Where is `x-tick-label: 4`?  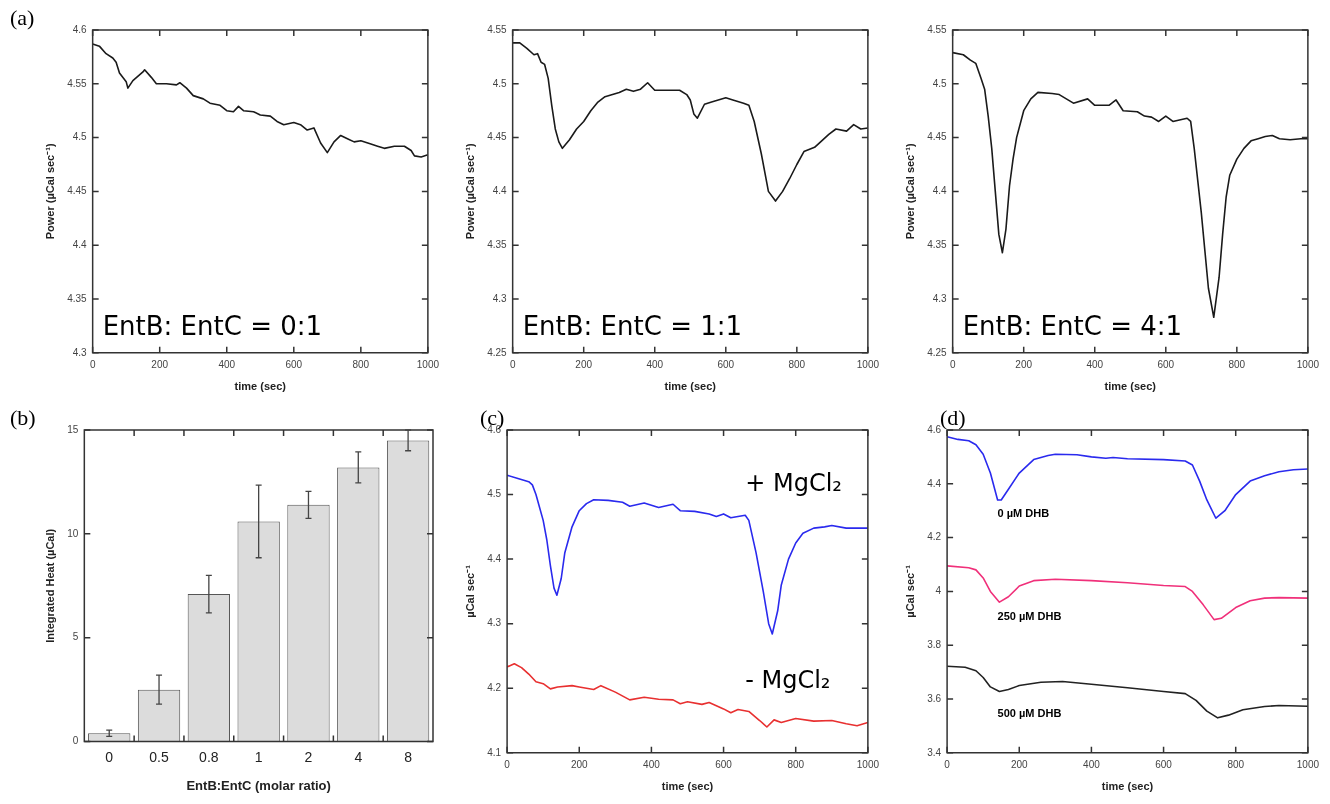 x-tick-label: 4 is located at coordinates (358, 756).